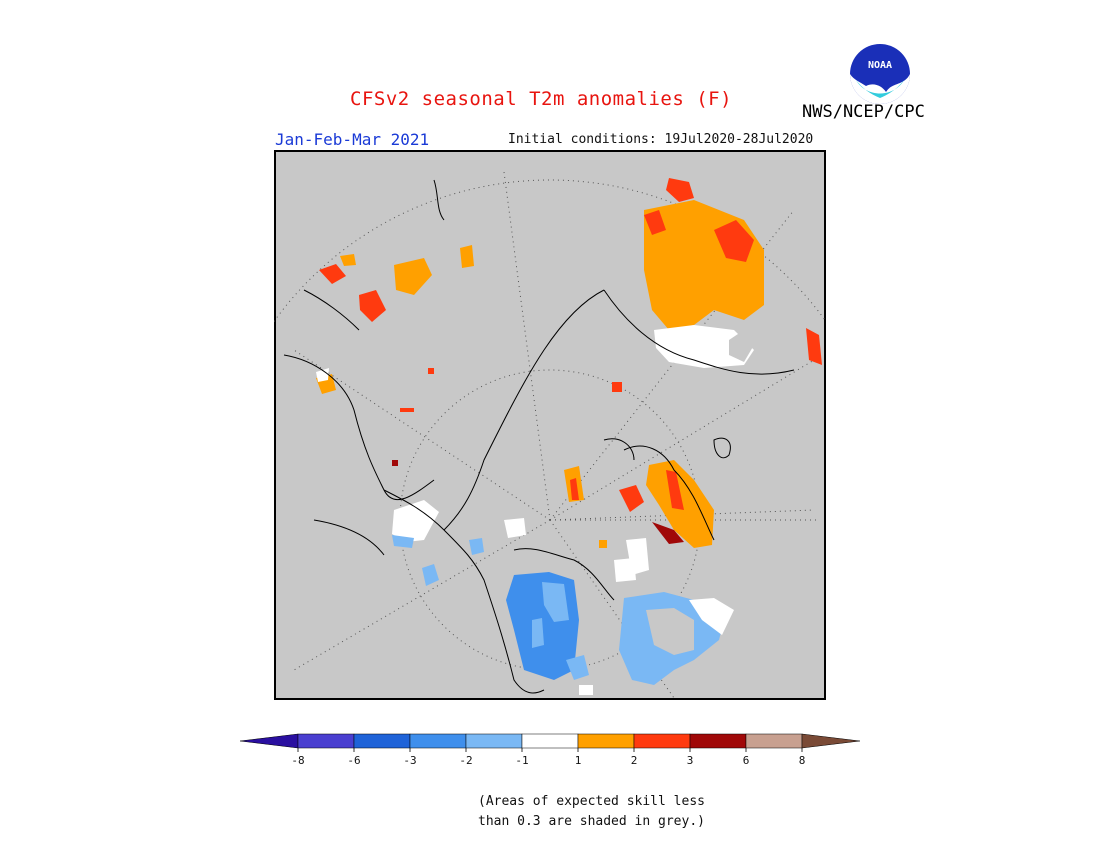  What do you see at coordinates (549, 633) in the screenshot?
I see `anomaly-north-america-cool` at bounding box center [549, 633].